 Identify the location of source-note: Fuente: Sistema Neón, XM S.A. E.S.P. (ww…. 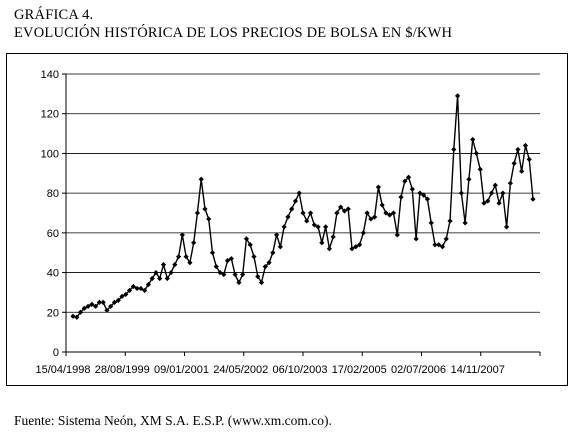
(173, 420).